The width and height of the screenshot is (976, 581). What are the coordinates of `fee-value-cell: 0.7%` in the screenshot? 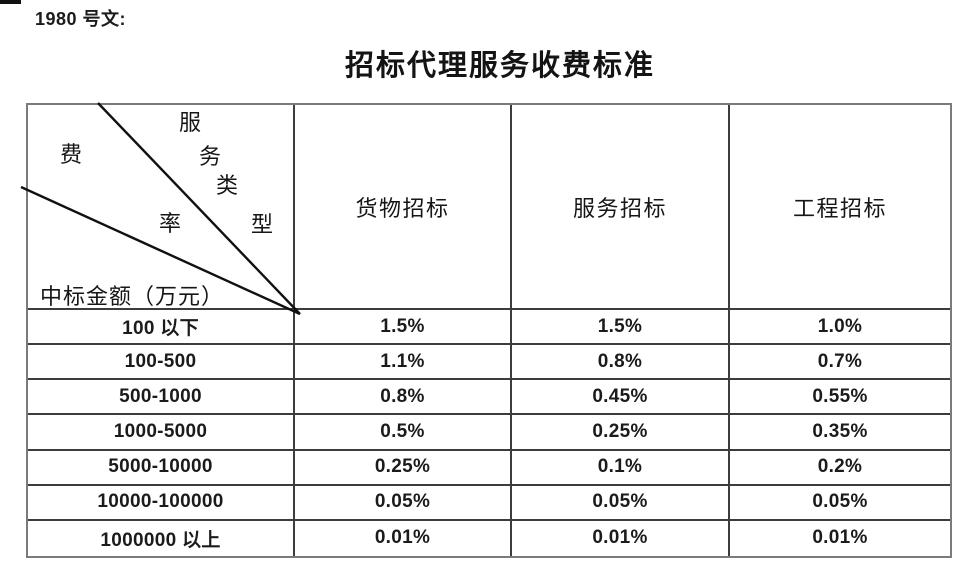 It's located at (840, 363).